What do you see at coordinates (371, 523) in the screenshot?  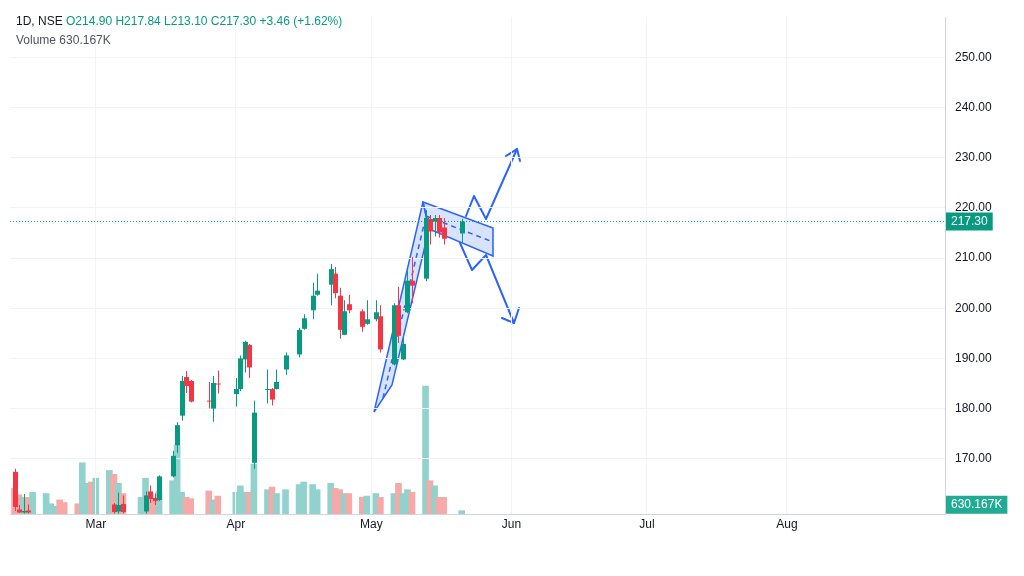 I see `x-tick-label: May` at bounding box center [371, 523].